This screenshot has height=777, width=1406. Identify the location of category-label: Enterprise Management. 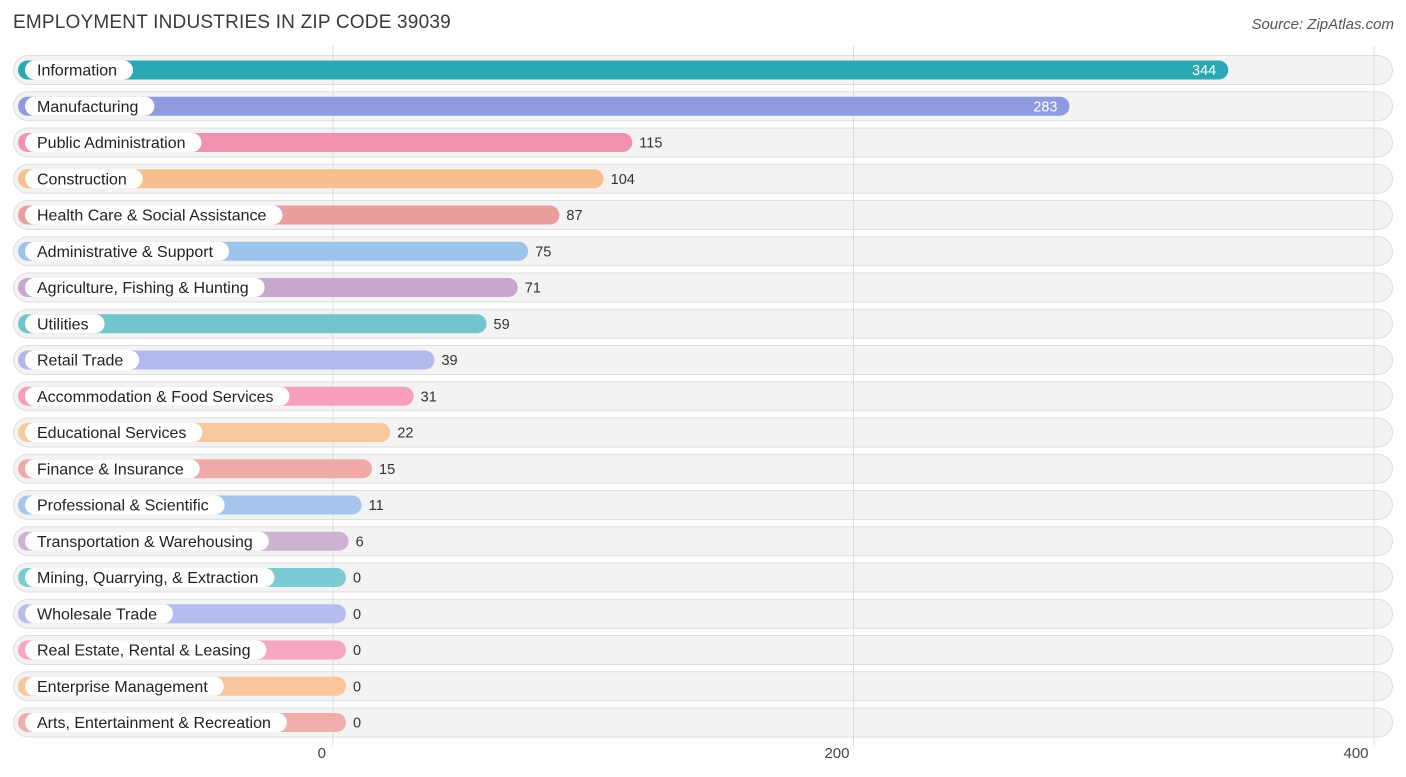
(122, 687).